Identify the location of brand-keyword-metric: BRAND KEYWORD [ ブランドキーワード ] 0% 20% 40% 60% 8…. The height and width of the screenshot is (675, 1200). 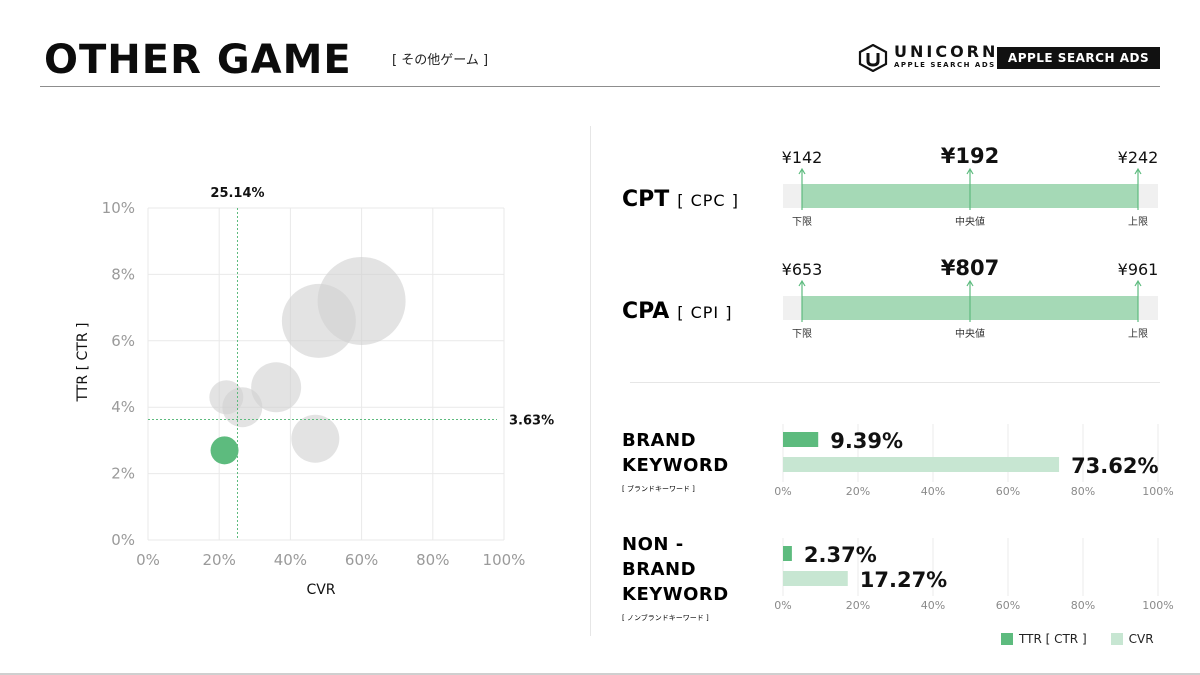
(898, 461).